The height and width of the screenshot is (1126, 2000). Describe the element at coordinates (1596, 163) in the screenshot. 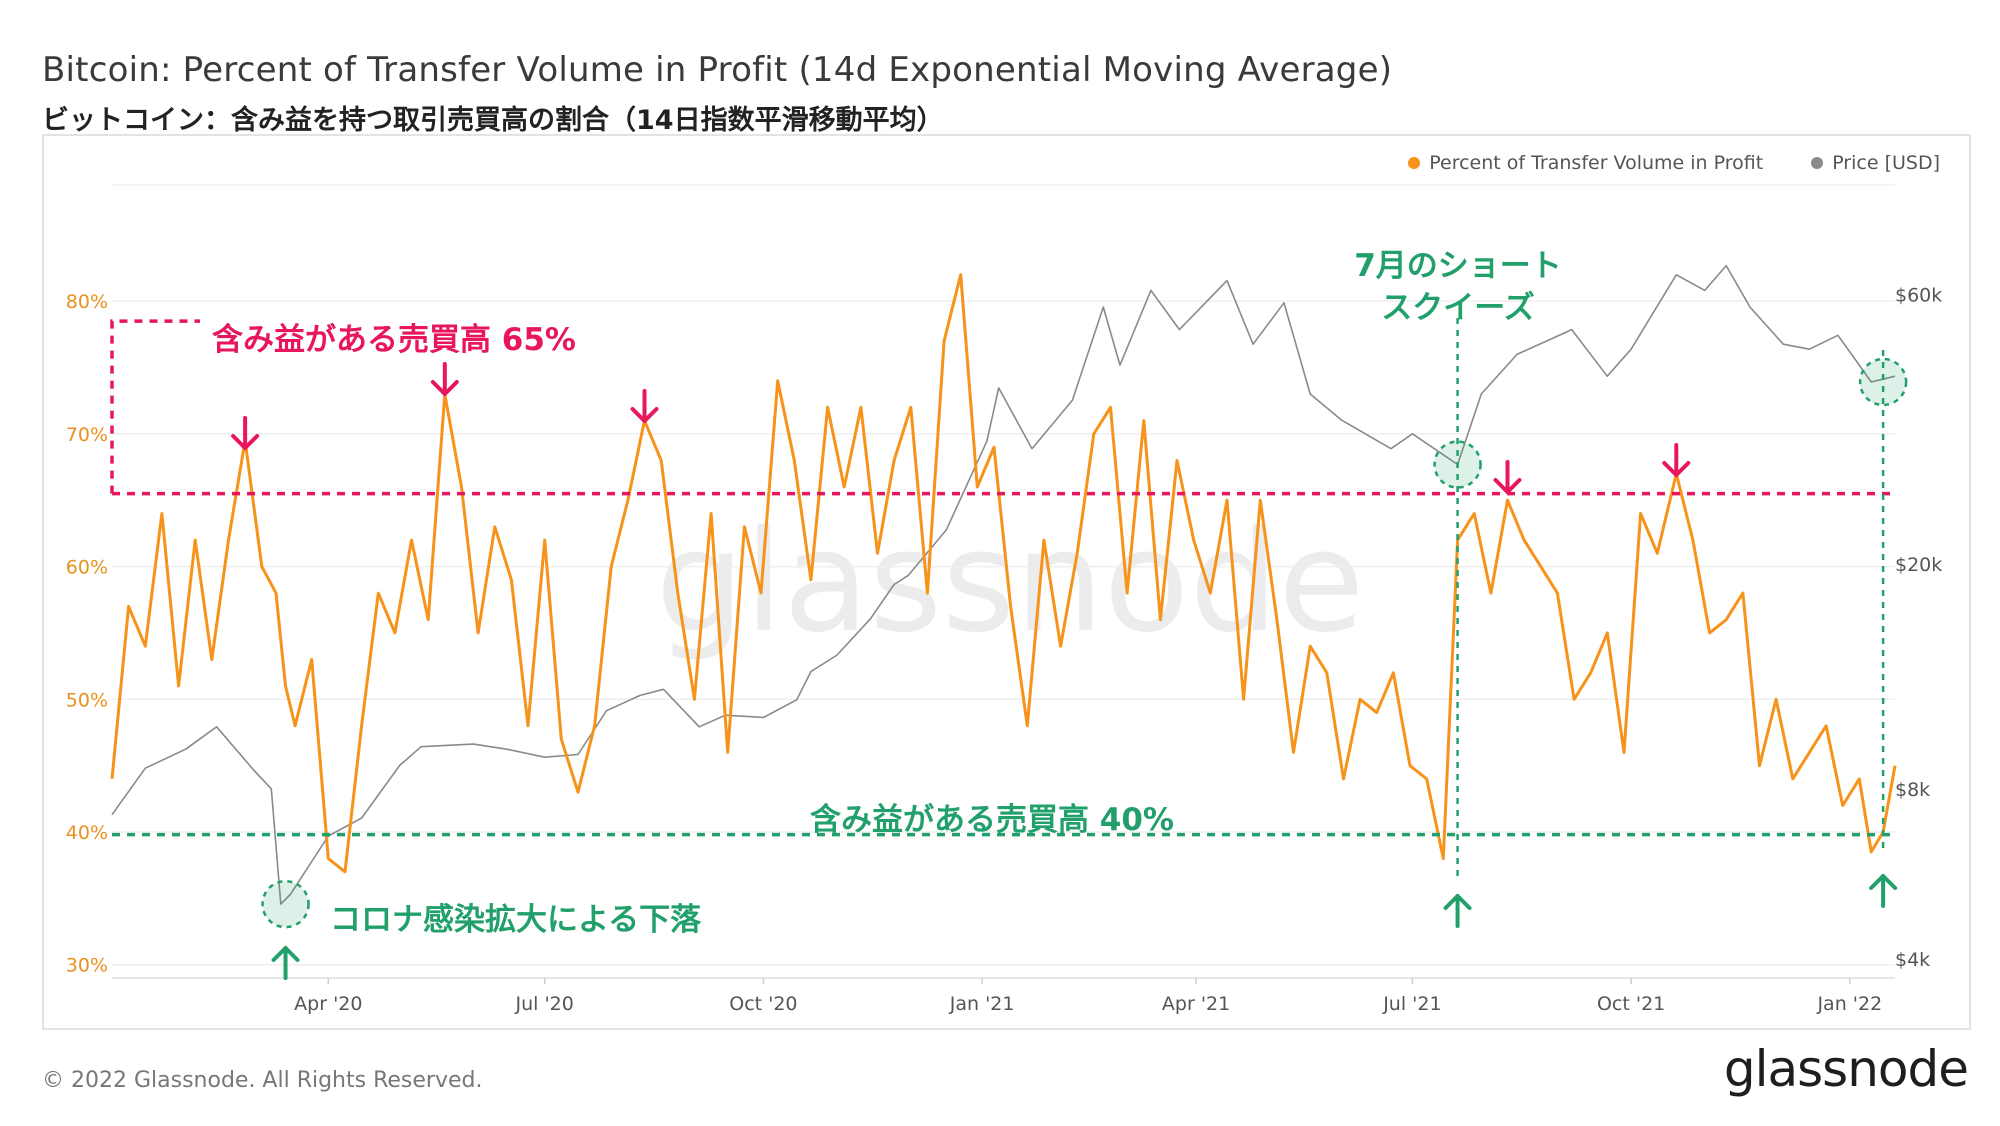

I see `legend-label-profit: Percent of Transfer Volume in Profit` at that location.